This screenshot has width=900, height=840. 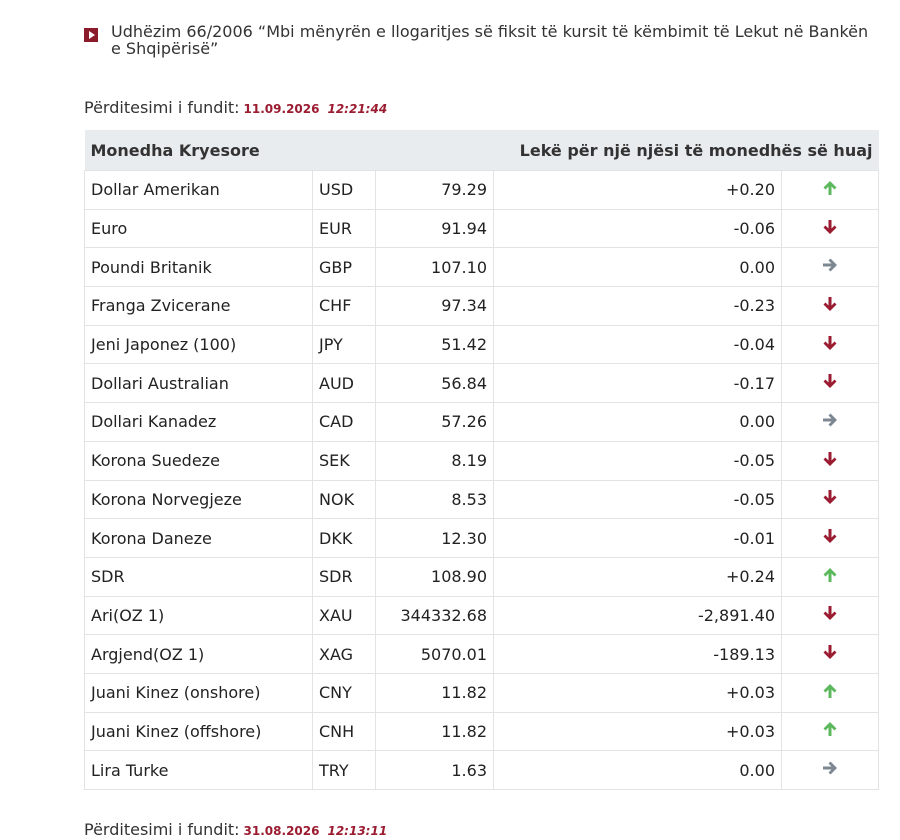 I want to click on rate-value: 57.26, so click(x=434, y=422).